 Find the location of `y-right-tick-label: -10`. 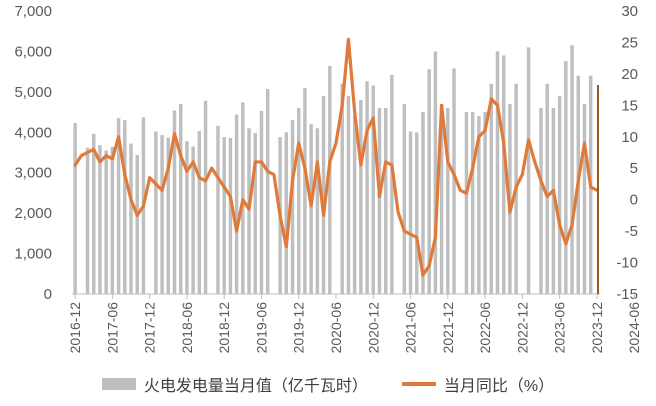

y-right-tick-label: -10 is located at coordinates (627, 263).